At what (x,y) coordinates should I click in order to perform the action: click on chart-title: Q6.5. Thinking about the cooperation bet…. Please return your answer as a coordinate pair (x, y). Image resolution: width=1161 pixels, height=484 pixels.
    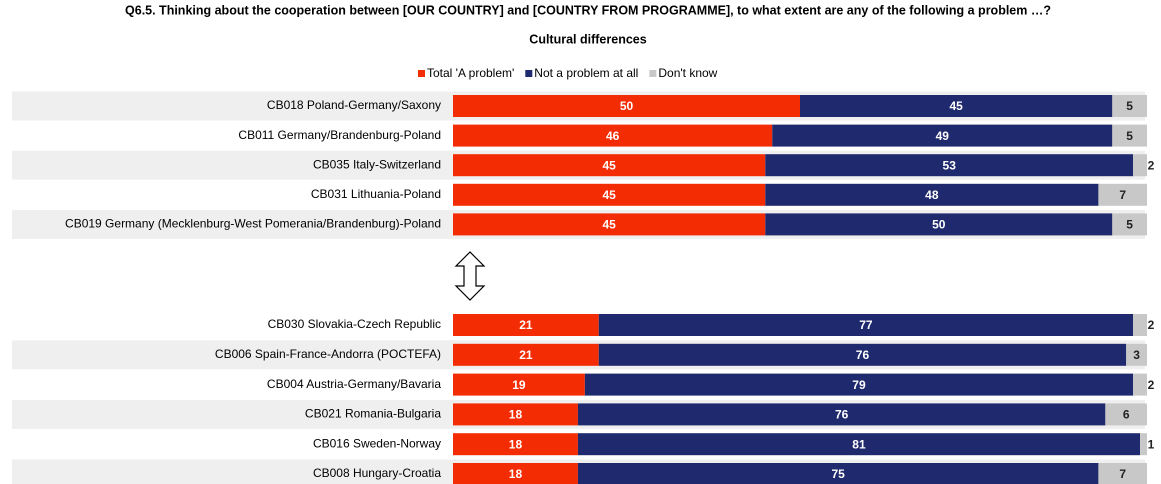
    Looking at the image, I should click on (588, 10).